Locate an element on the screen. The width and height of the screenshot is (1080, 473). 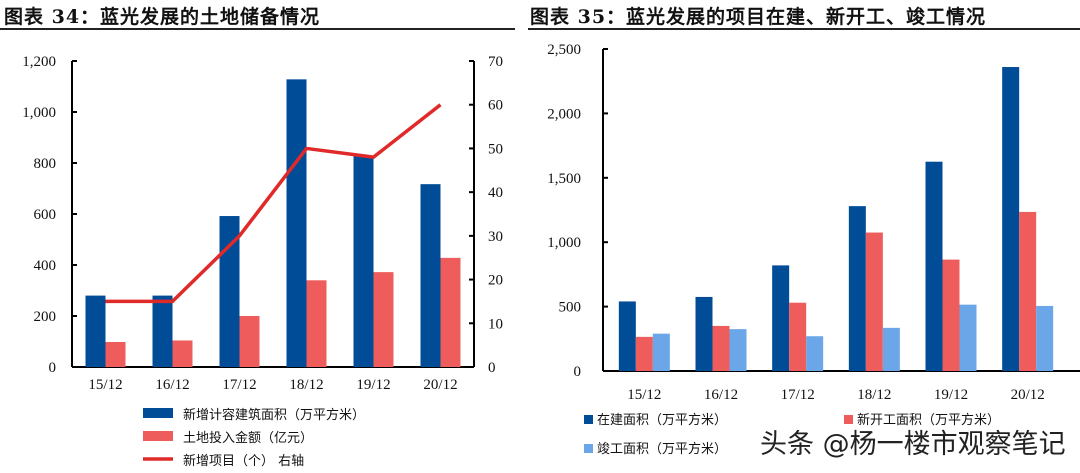
left-tick-label: 1,500 is located at coordinates (564, 179).